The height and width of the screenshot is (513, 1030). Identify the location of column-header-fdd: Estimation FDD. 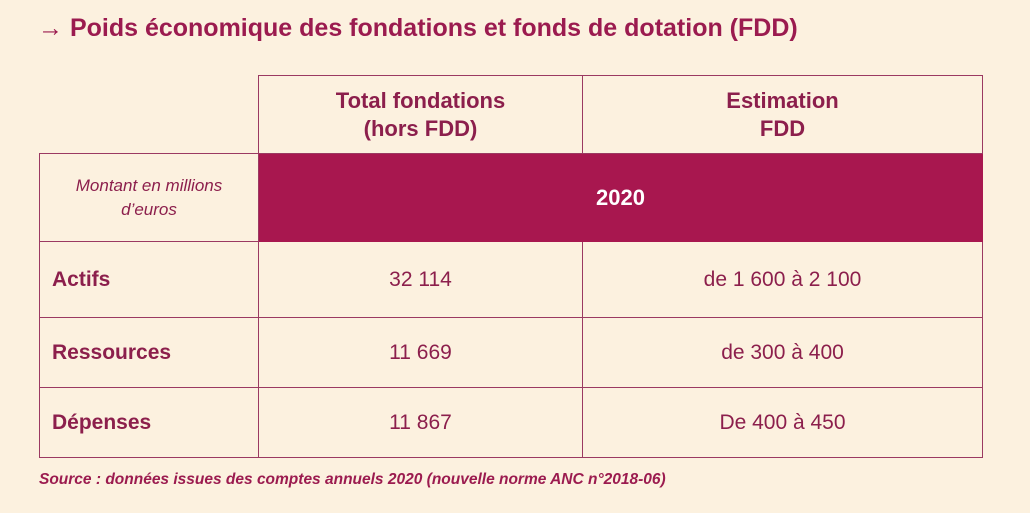
(782, 114).